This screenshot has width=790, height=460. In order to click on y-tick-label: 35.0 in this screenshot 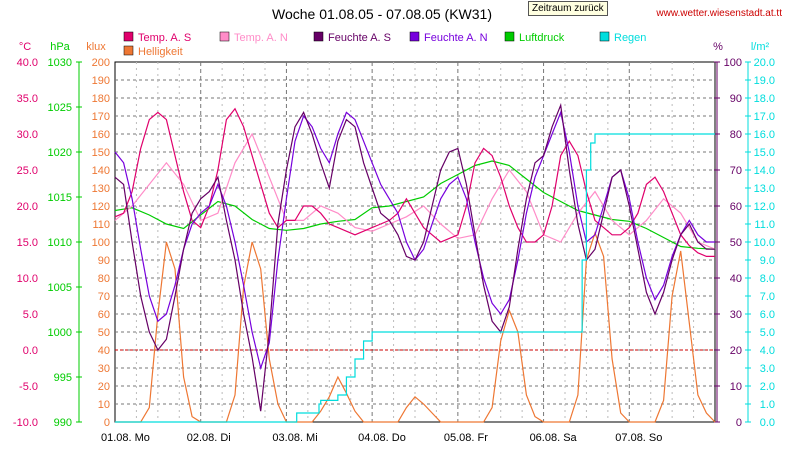, I will do `click(27, 99)`.